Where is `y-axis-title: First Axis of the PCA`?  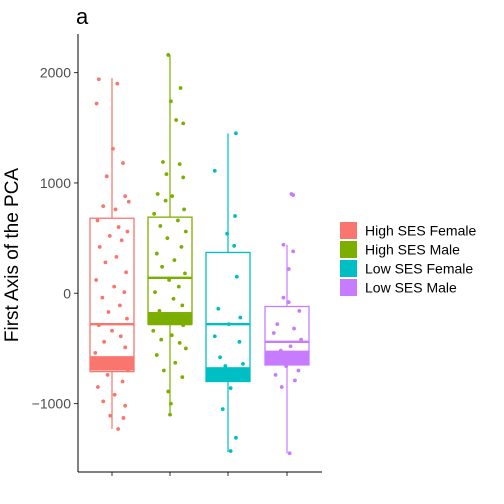
y-axis-title: First Axis of the PCA is located at coordinates (12, 255).